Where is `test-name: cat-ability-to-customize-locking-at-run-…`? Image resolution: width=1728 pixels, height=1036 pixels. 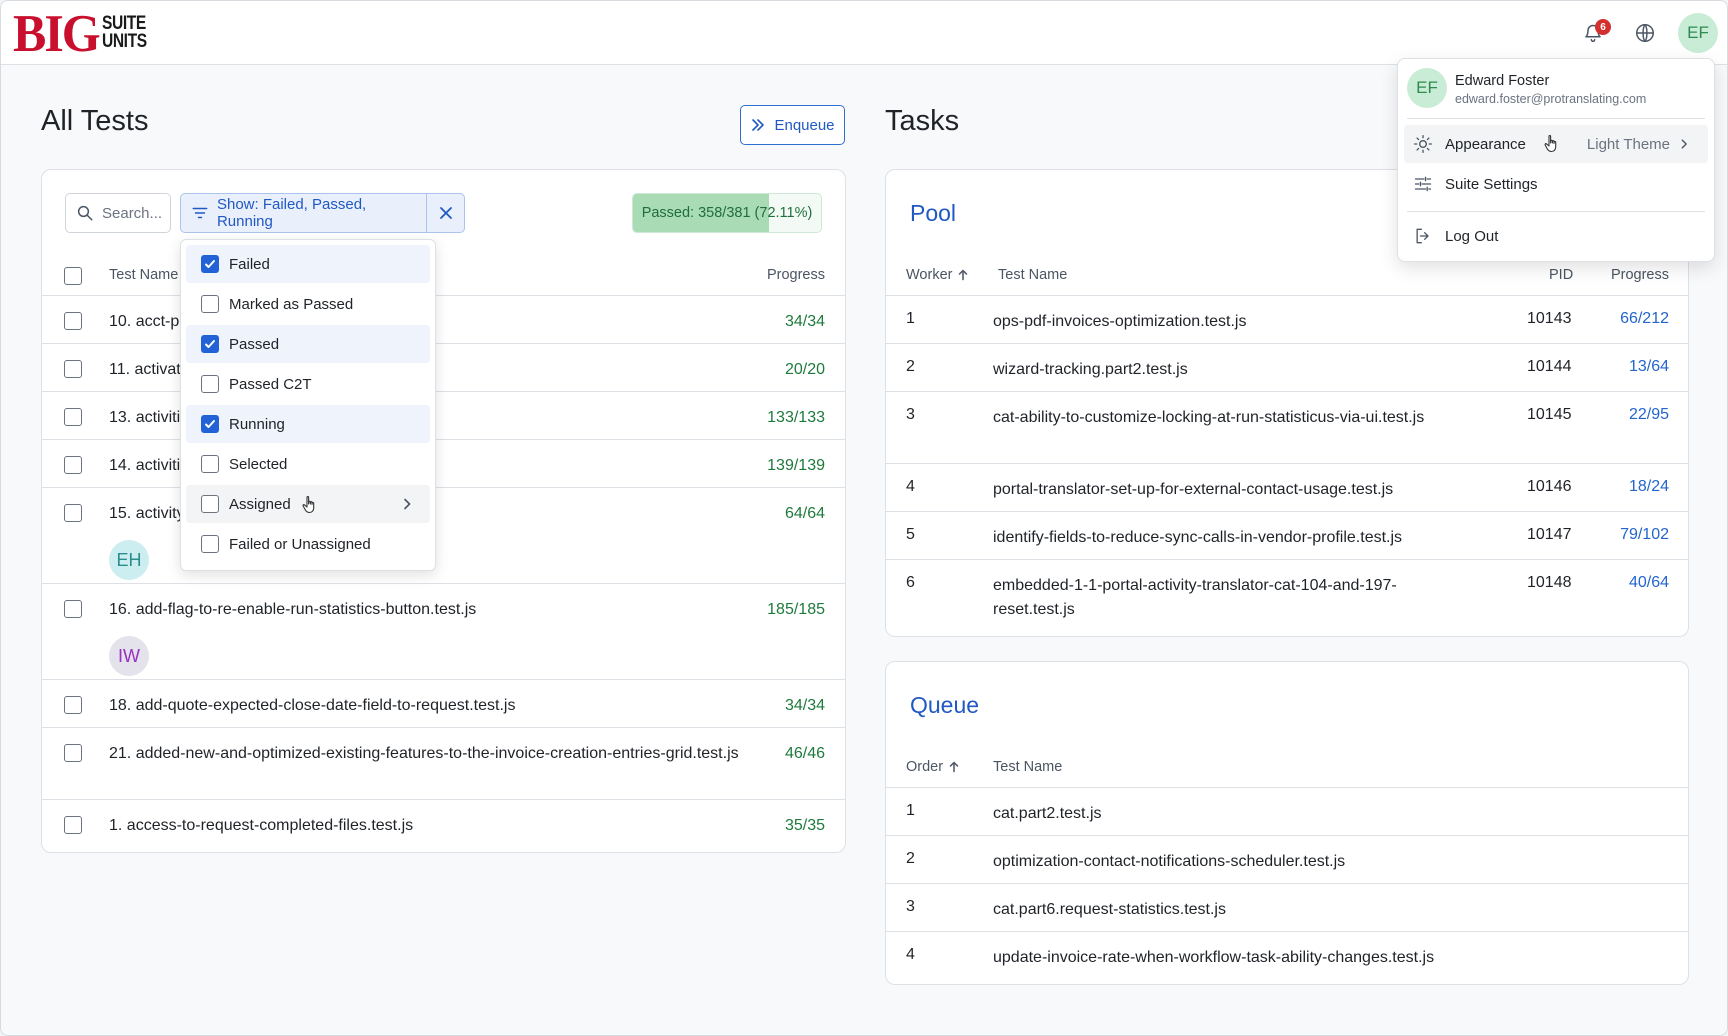
test-name: cat-ability-to-customize-locking-at-run-… is located at coordinates (1209, 417).